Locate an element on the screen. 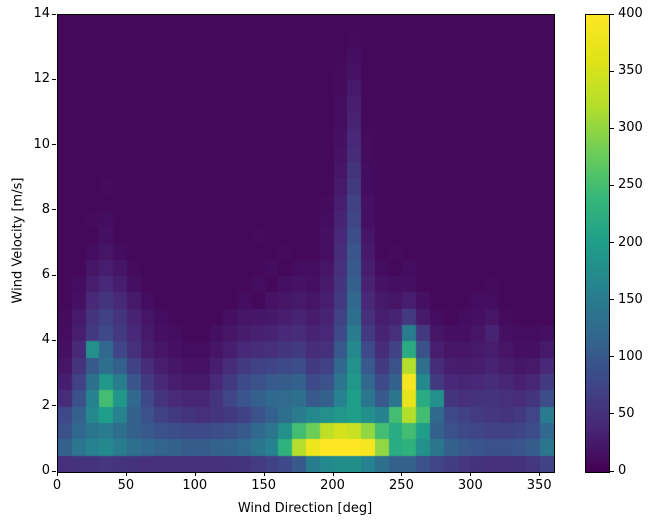  x-tick-label: 150 is located at coordinates (264, 485).